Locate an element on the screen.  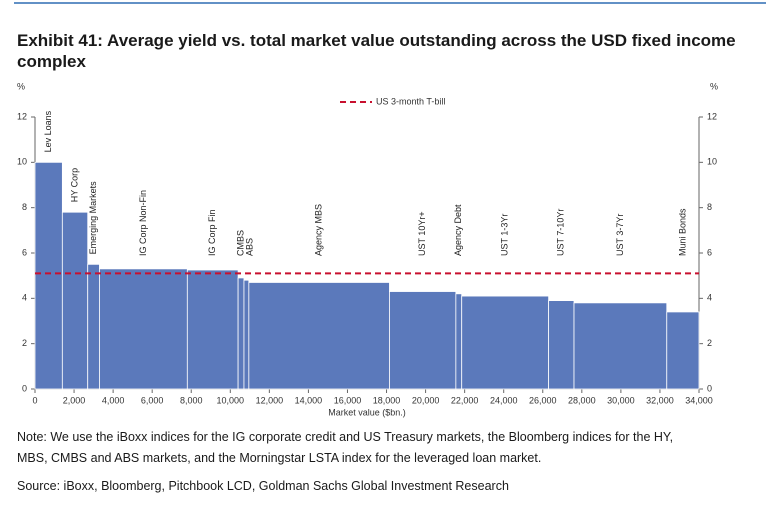
category-label: ABS is located at coordinates (249, 247).